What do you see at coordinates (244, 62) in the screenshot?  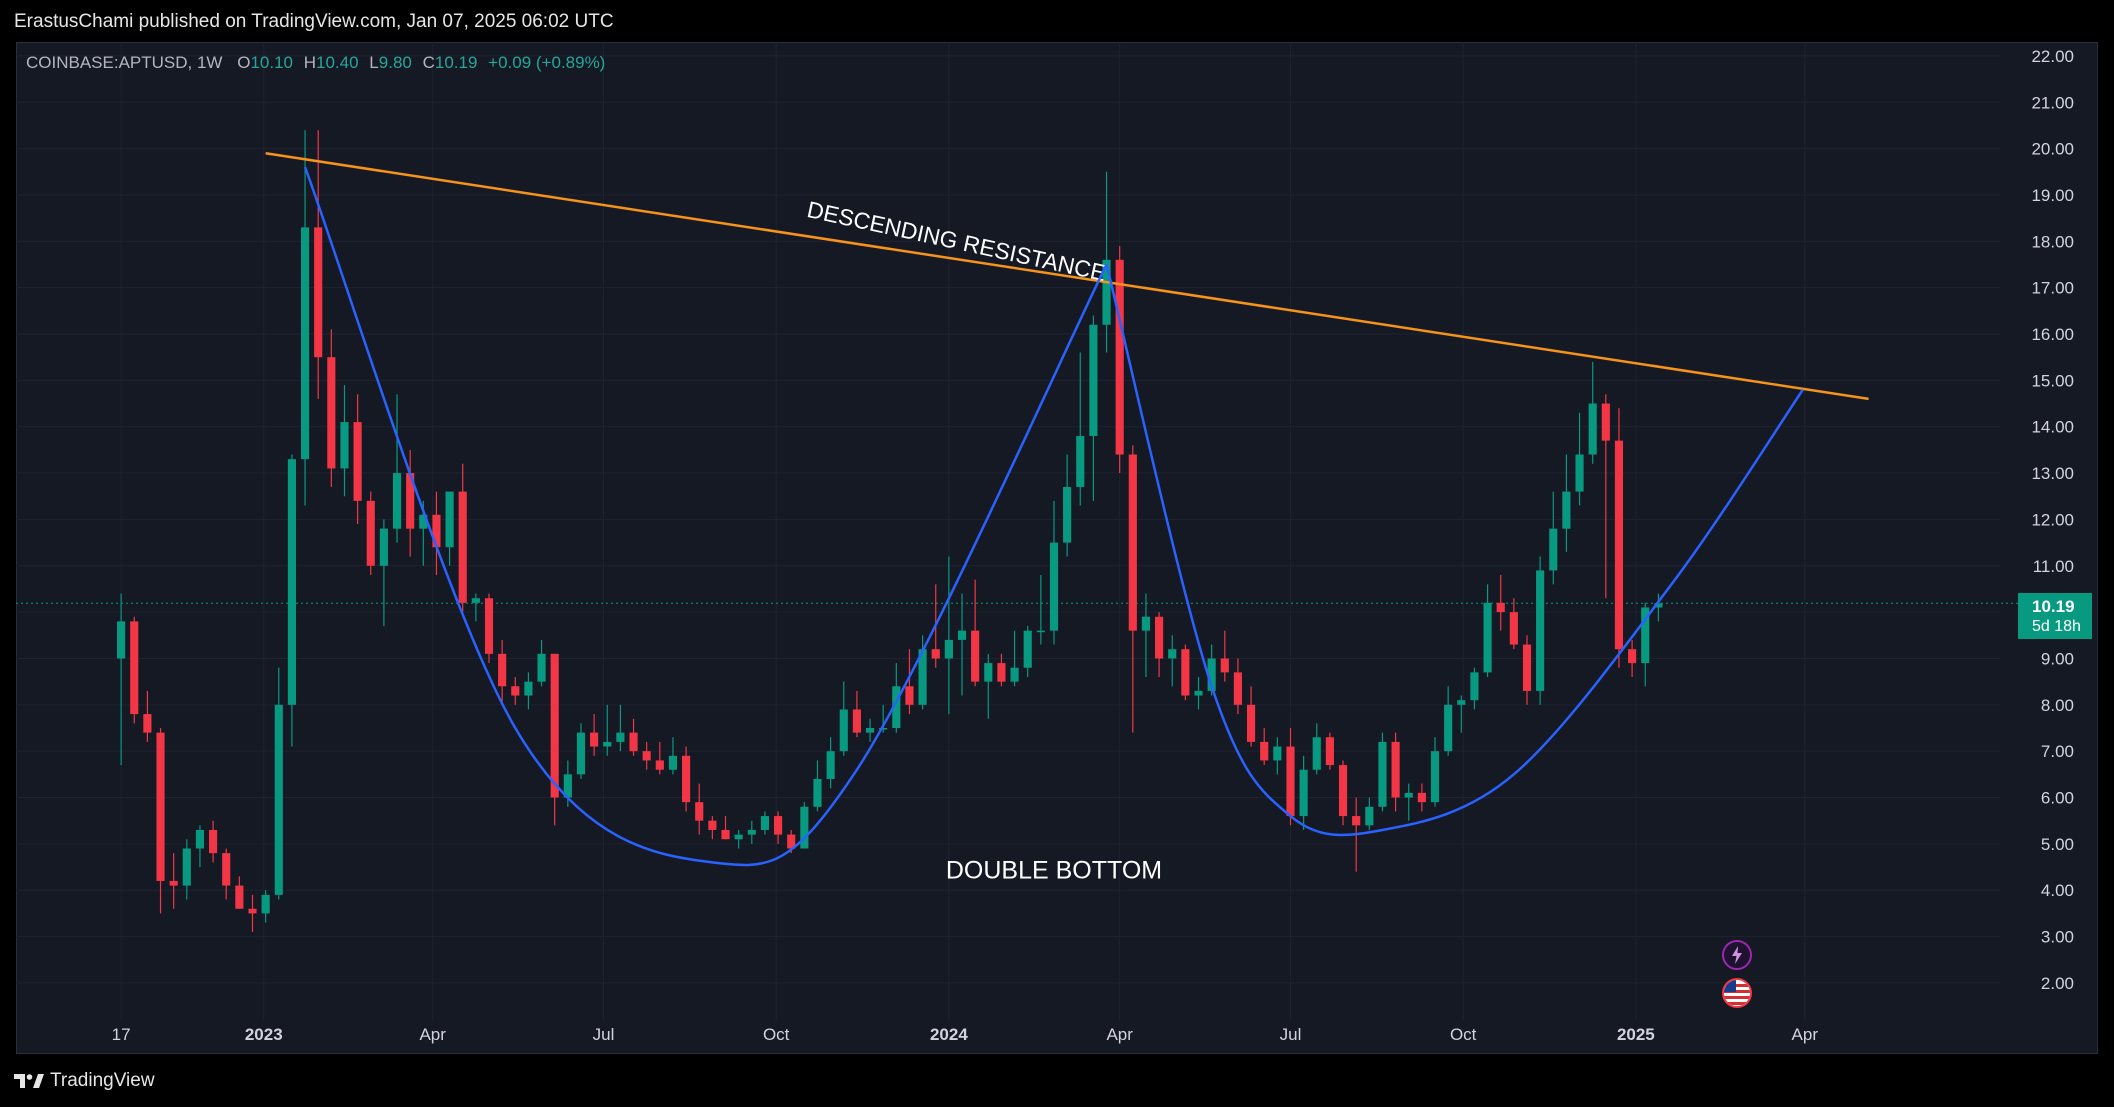 I see `legend-open-label: O` at bounding box center [244, 62].